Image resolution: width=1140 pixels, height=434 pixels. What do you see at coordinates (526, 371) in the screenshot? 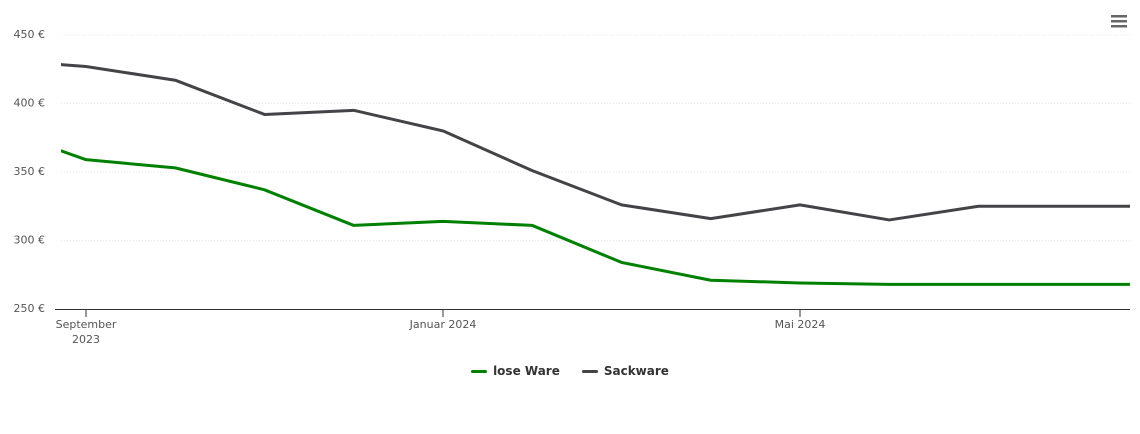
I see `legend-label: lose Ware` at bounding box center [526, 371].